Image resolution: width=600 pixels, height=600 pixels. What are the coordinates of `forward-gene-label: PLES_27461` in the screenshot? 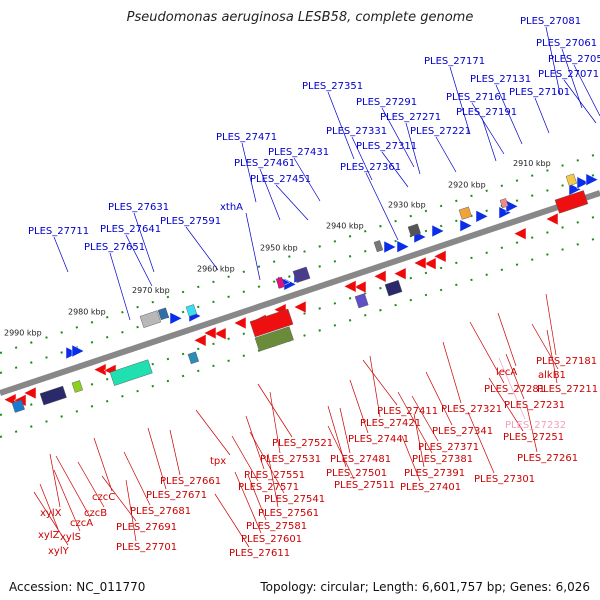 It's located at (264, 163).